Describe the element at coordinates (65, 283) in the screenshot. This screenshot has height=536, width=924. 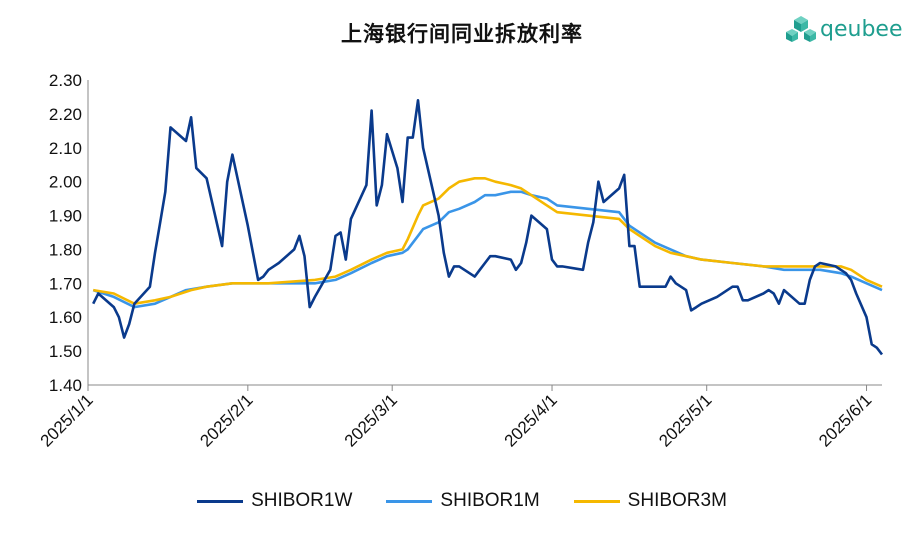
I see `y-tick-label: 1.70` at that location.